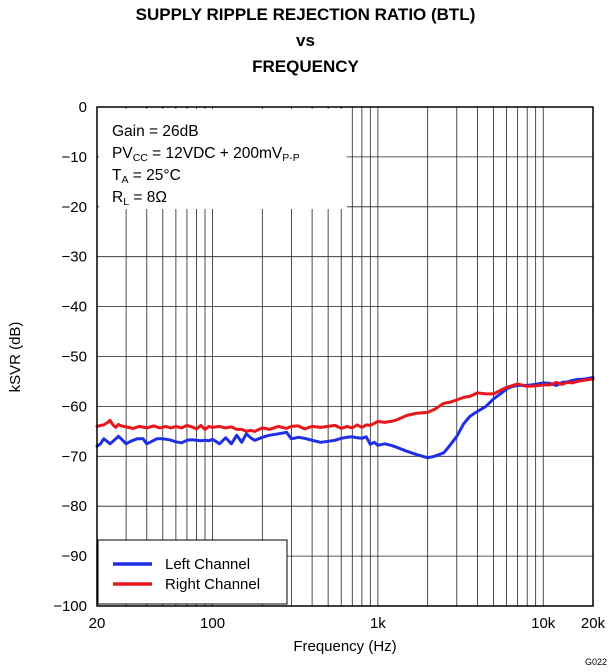 This screenshot has width=611, height=672. What do you see at coordinates (305, 14) in the screenshot?
I see `chart-title-line-1: SUPPLY RIPPLE REJECTION RATIO (BTL)` at bounding box center [305, 14].